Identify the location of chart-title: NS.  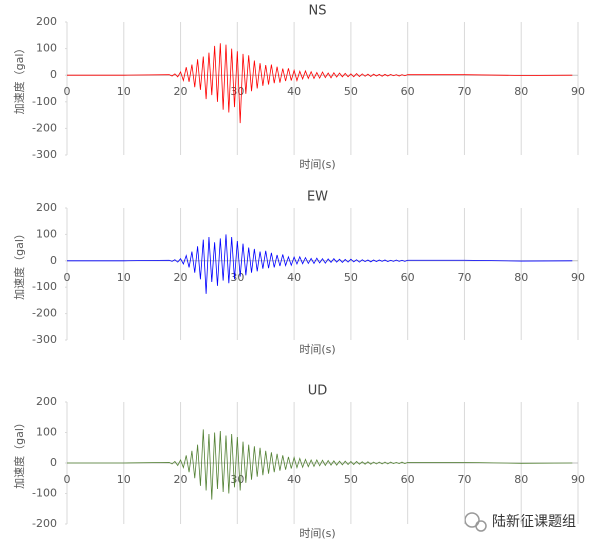
(318, 11).